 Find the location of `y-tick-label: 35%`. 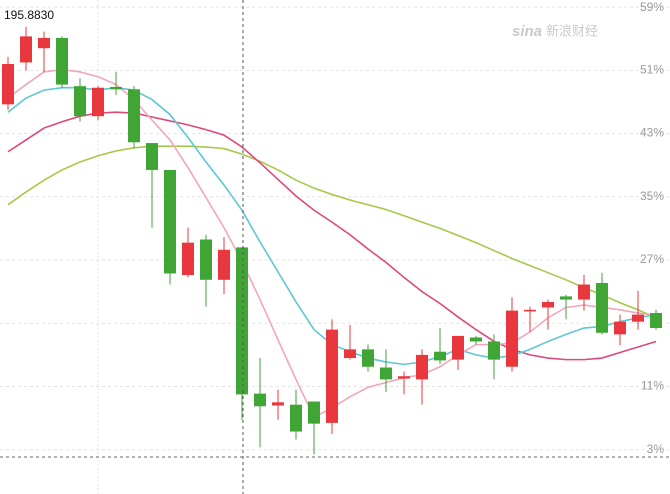

y-tick-label: 35% is located at coordinates (652, 196).